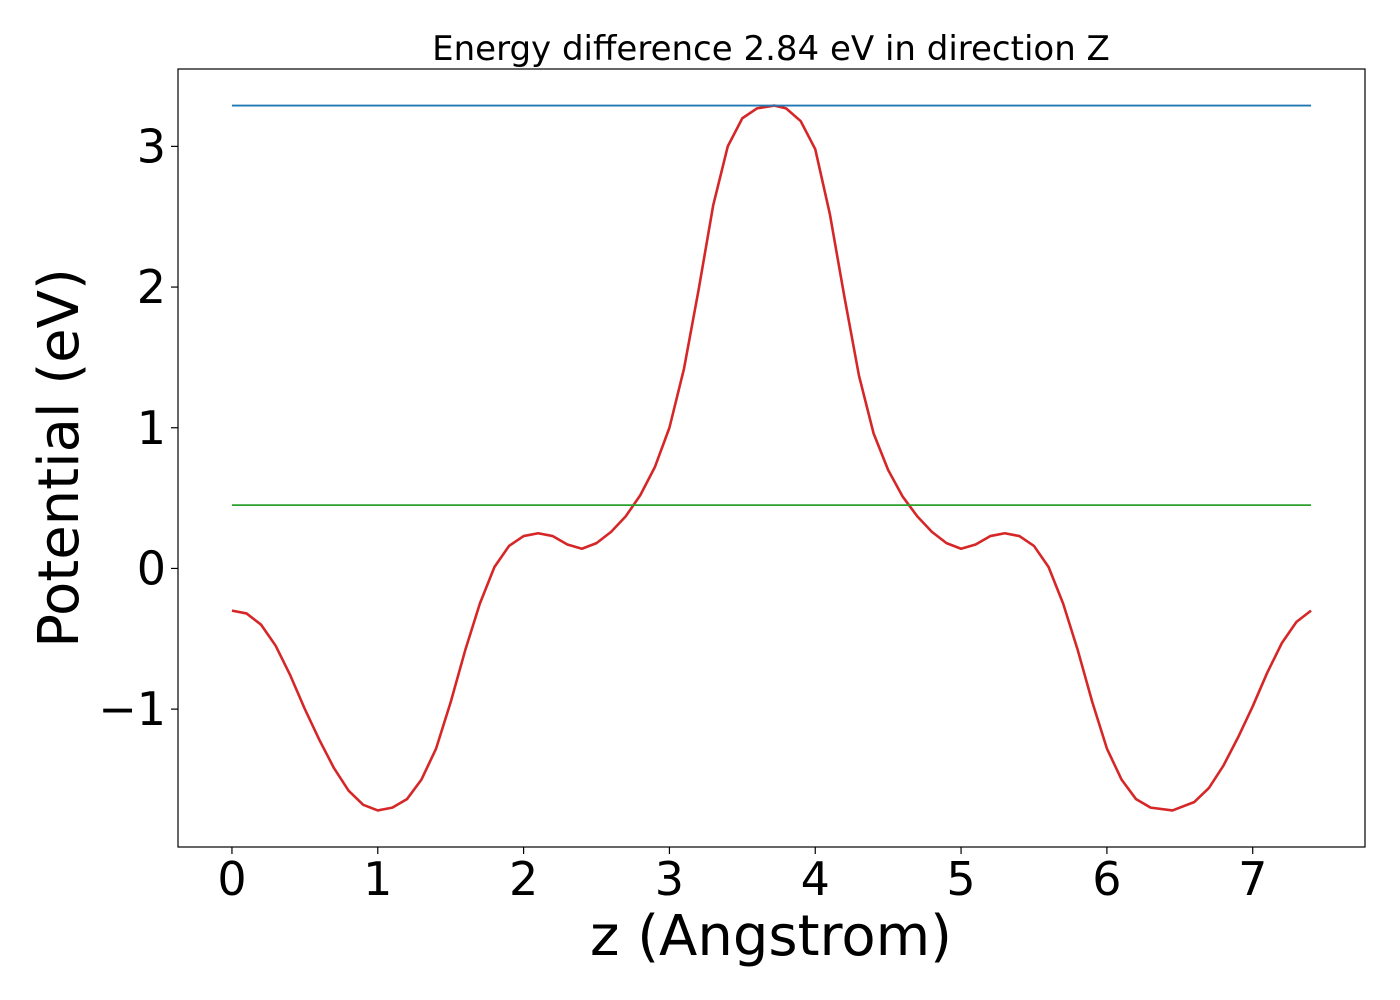 Image resolution: width=1400 pixels, height=1000 pixels. Describe the element at coordinates (523, 879) in the screenshot. I see `x-tick-label: 2` at that location.